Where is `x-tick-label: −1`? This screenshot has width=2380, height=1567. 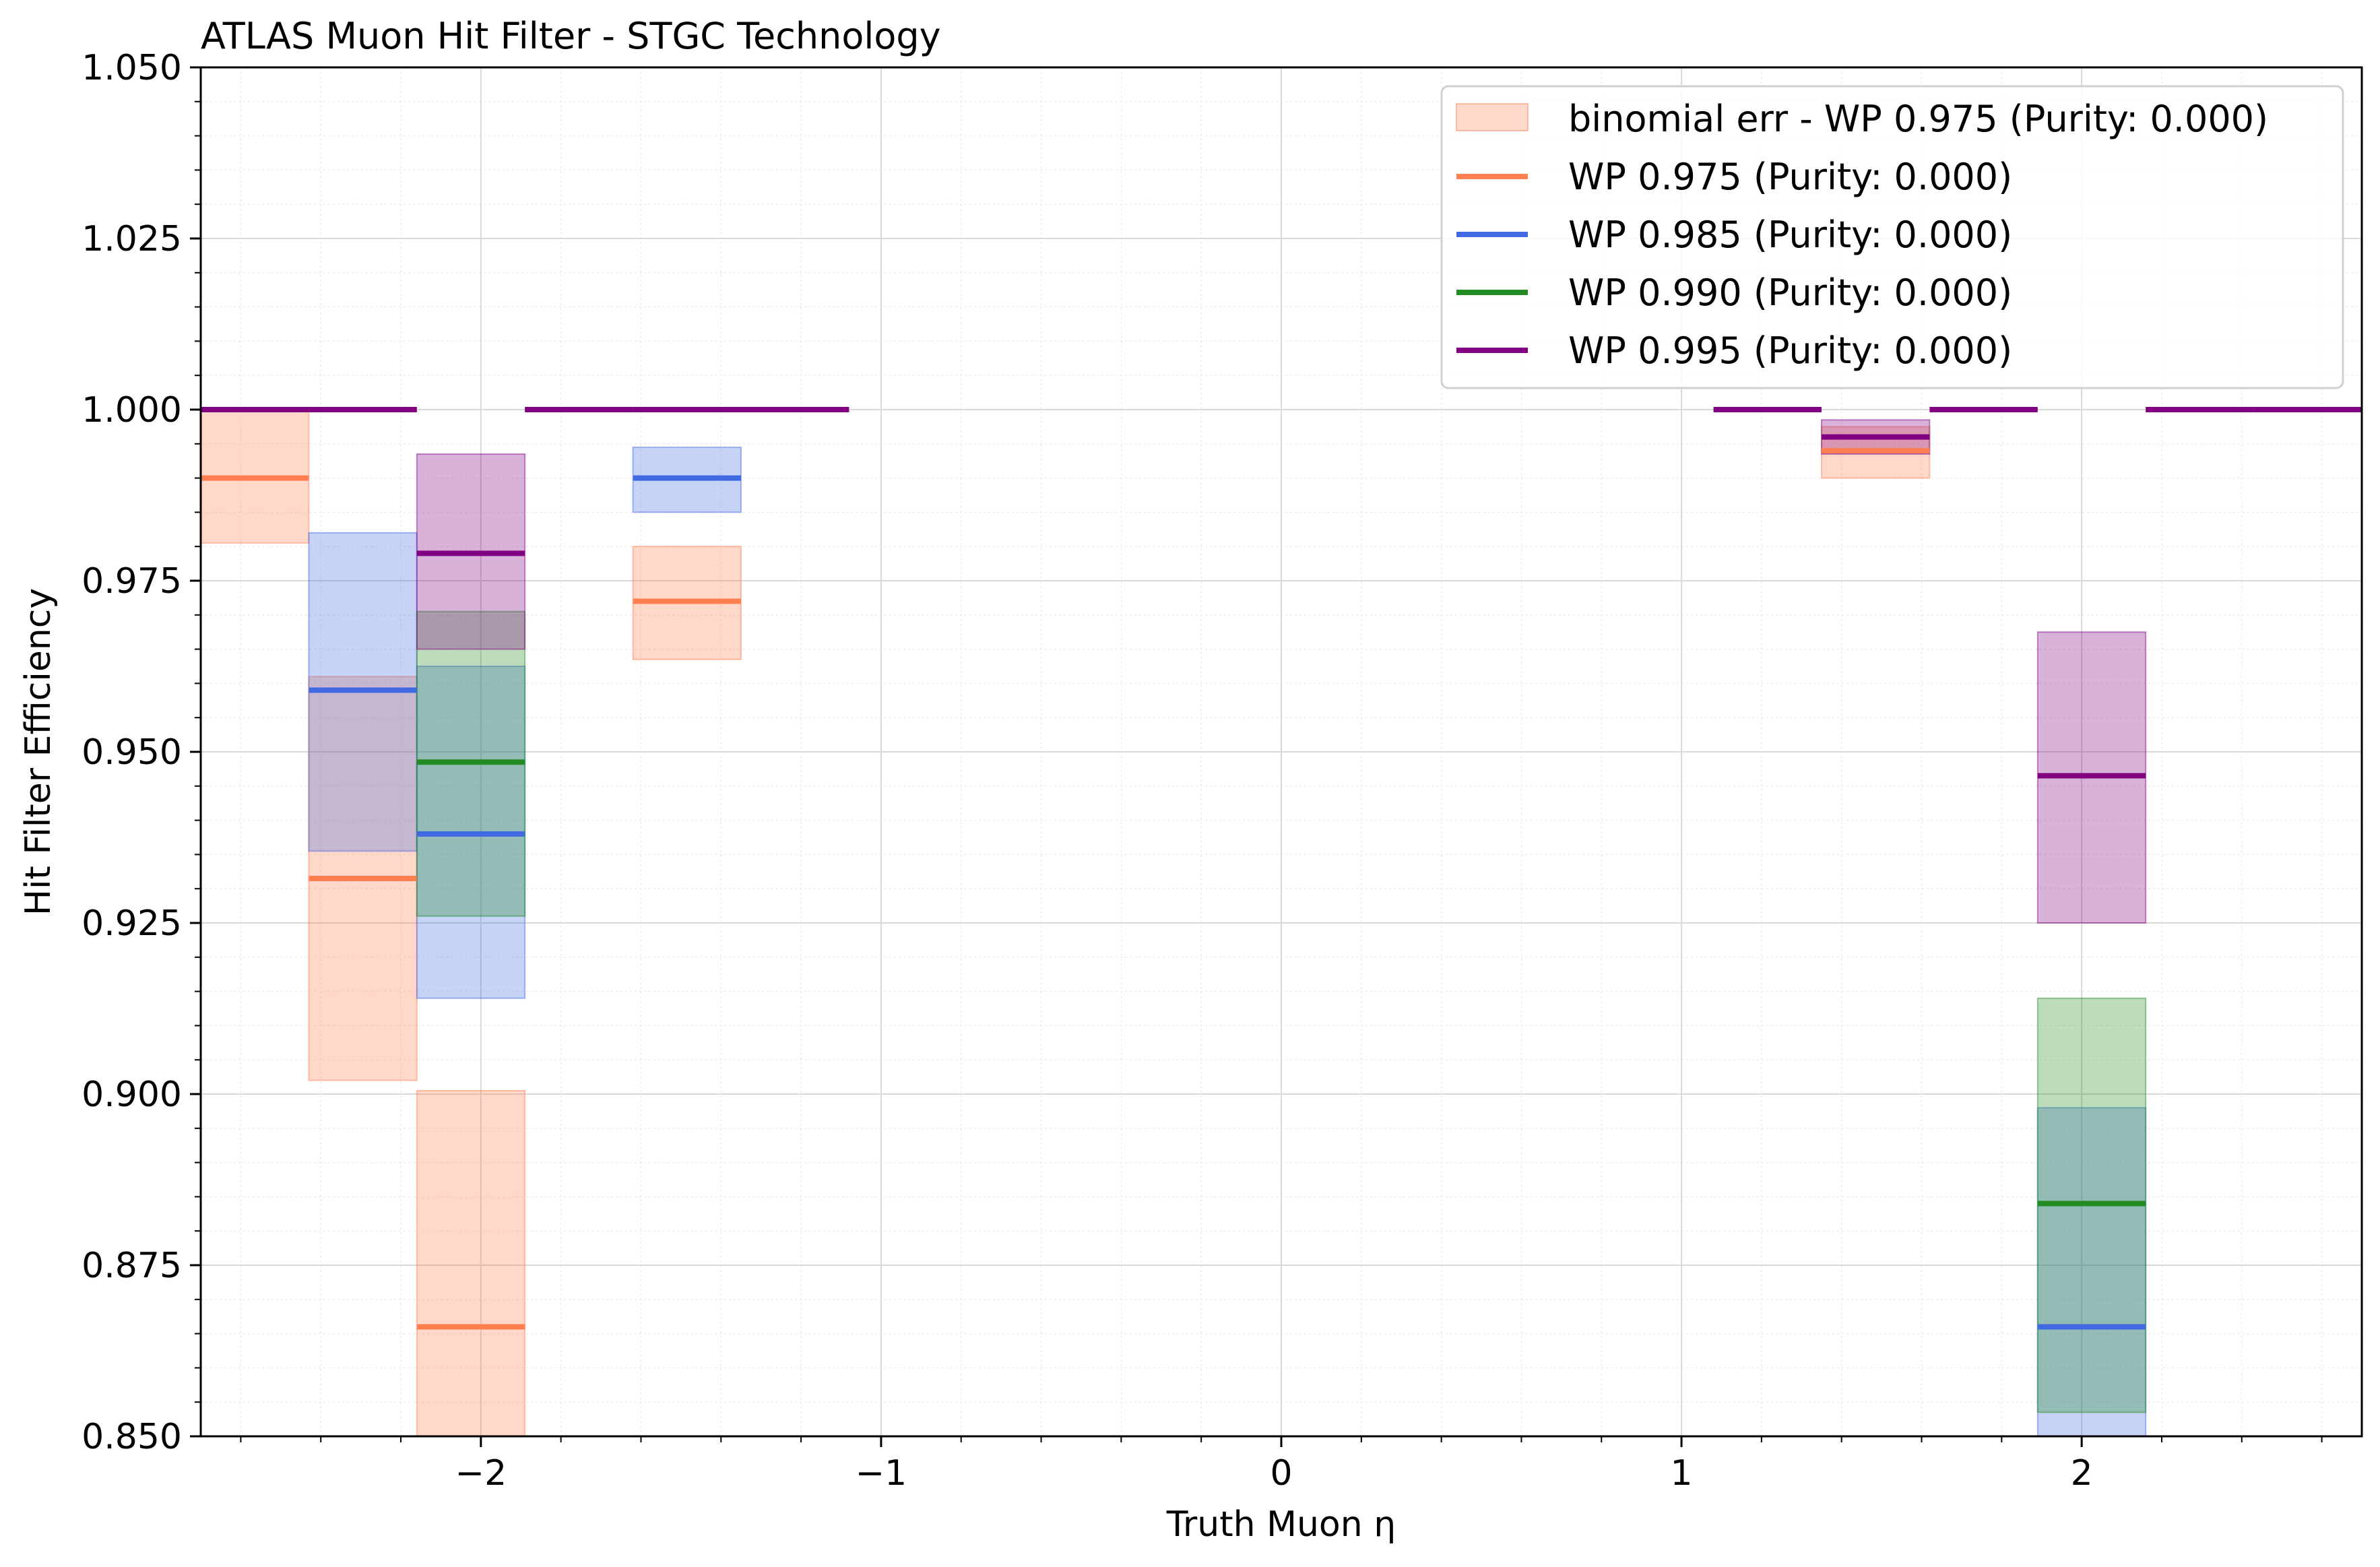
x-tick-label: −1 is located at coordinates (882, 1473).